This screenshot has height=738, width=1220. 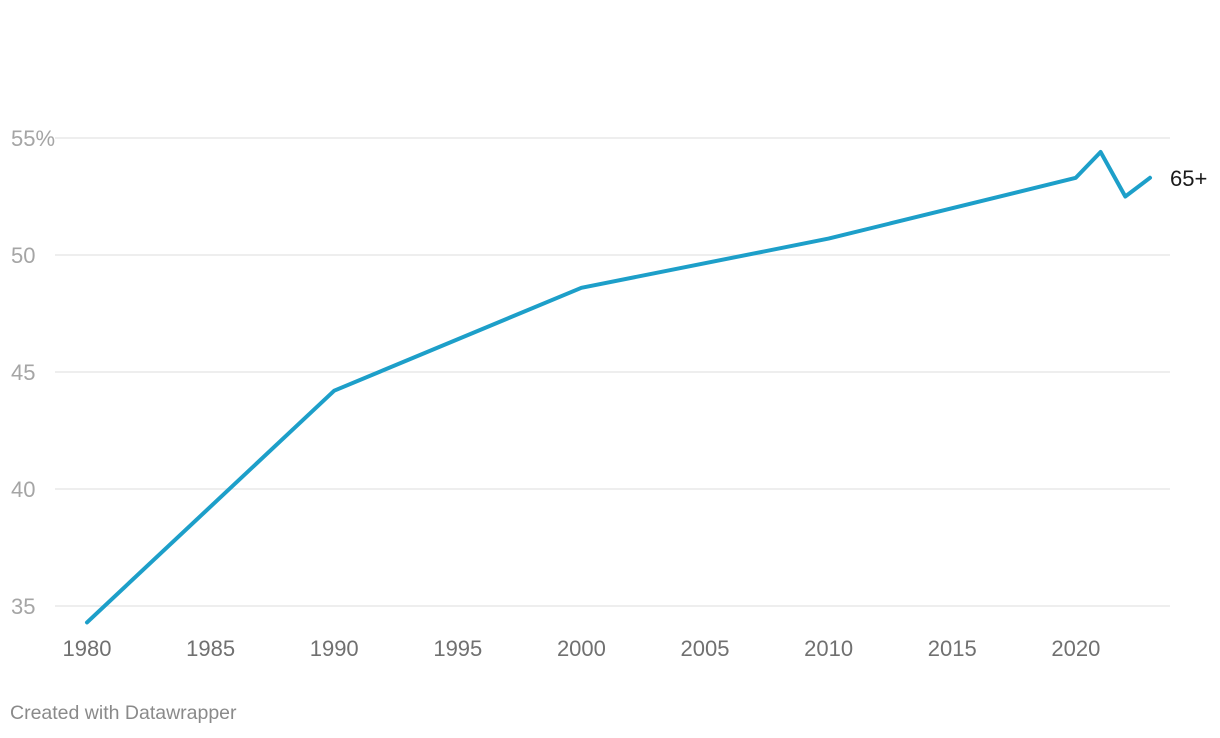 I want to click on x-tick-label: 2005, so click(x=705, y=648).